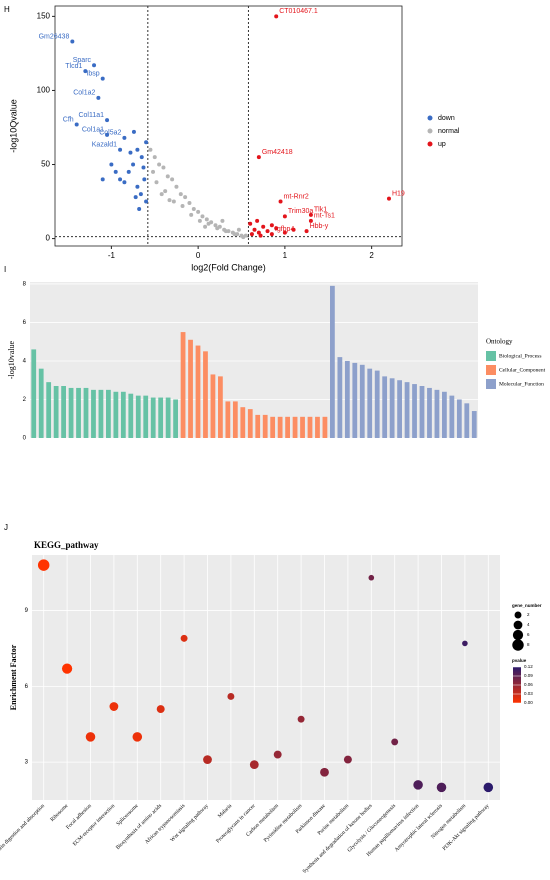  I want to click on point-label: mt-Ts1, so click(324, 216).